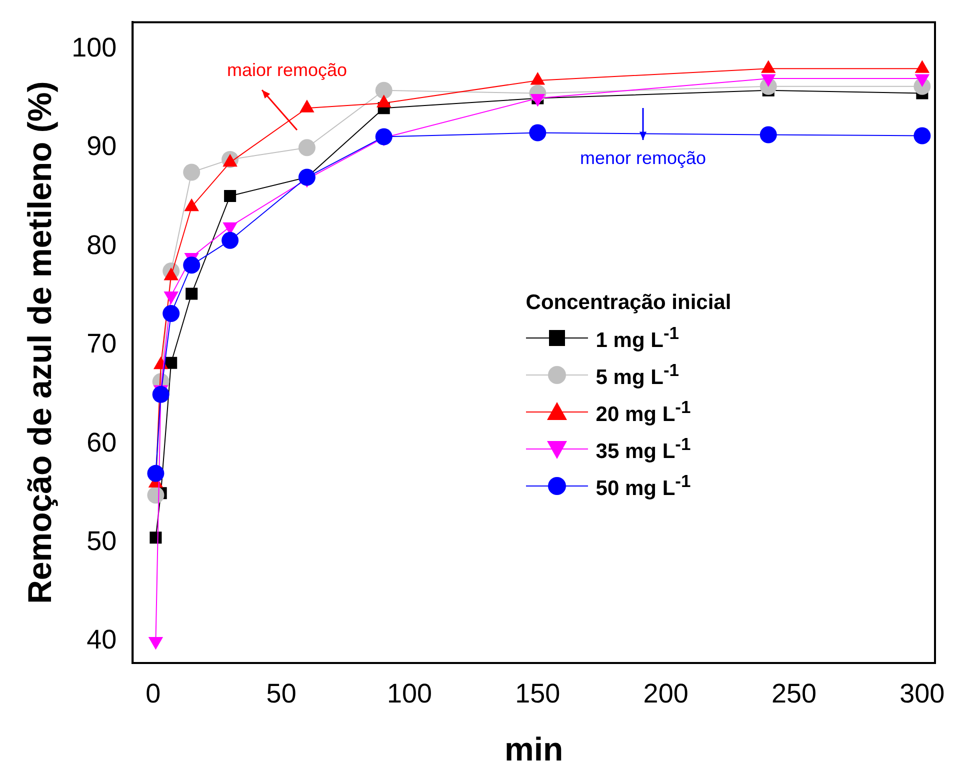 This screenshot has height=783, width=957. What do you see at coordinates (794, 693) in the screenshot?
I see `x-tick-label: 250` at bounding box center [794, 693].